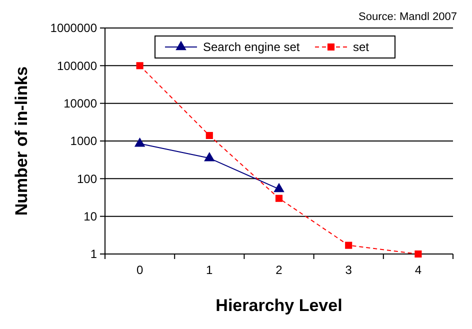  Describe the element at coordinates (251, 47) in the screenshot. I see `legend-label: Search engine set` at that location.